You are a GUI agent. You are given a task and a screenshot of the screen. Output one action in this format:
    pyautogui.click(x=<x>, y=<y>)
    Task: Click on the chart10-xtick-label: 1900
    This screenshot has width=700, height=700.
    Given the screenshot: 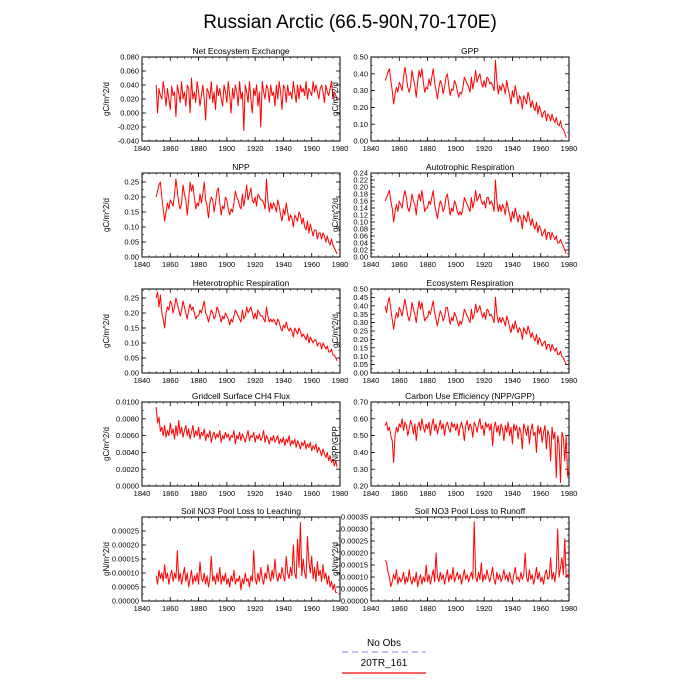 What is the action you would take?
    pyautogui.click(x=456, y=608)
    